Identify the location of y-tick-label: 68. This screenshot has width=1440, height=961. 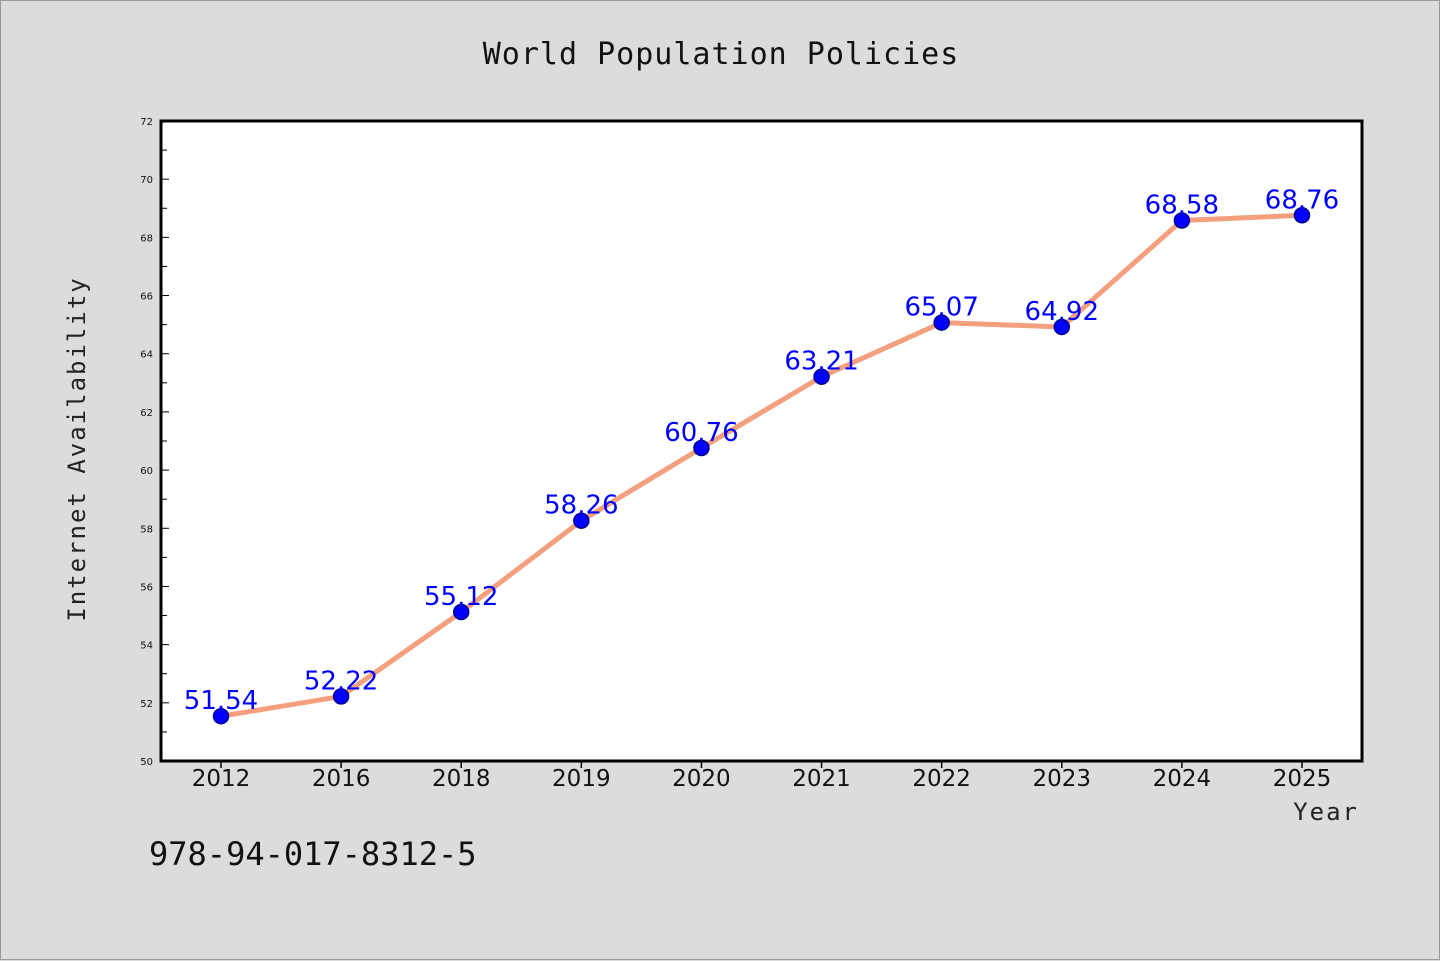
(146, 238).